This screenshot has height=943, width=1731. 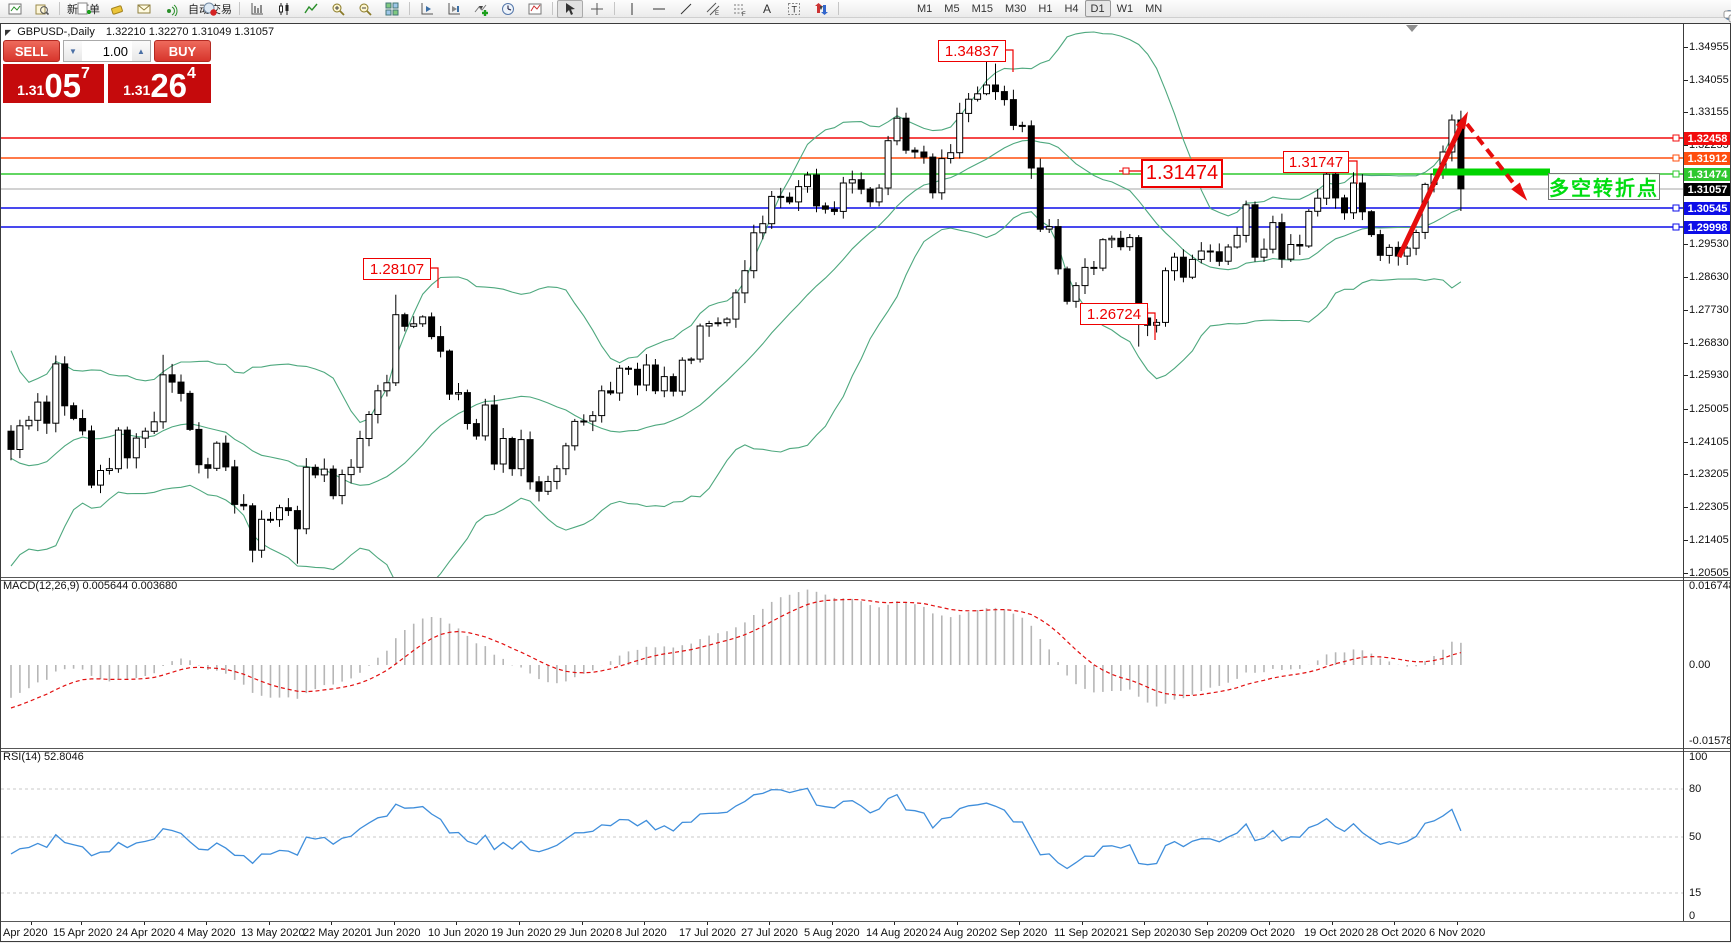 I want to click on rsi-axis-tick: 80, so click(x=1695, y=789).